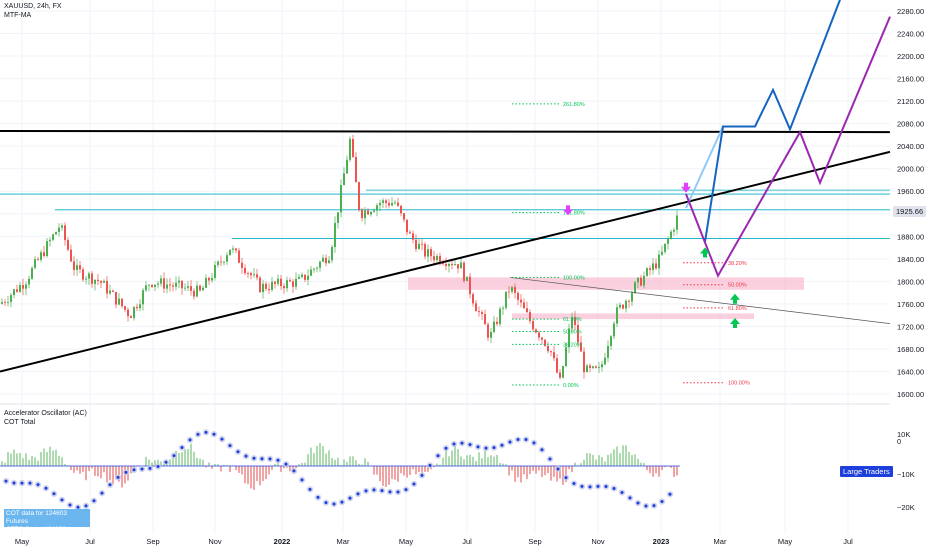 The height and width of the screenshot is (555, 932). What do you see at coordinates (282, 541) in the screenshot?
I see `time-tick-label: 2022` at bounding box center [282, 541].